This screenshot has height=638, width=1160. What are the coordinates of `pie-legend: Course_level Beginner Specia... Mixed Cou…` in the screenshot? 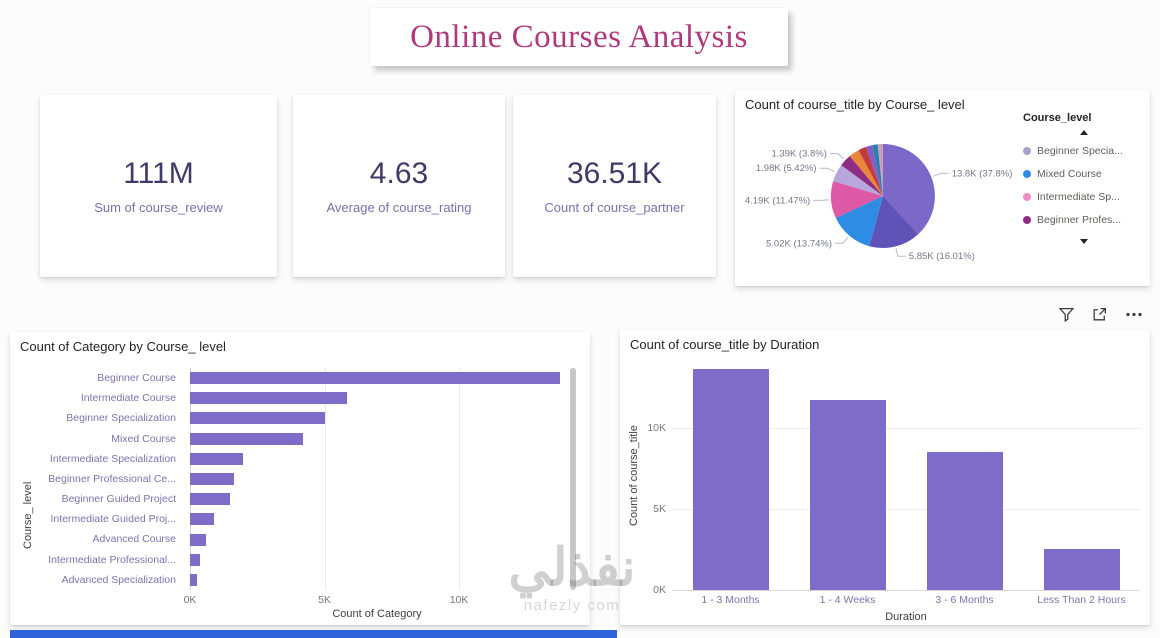 It's located at (1084, 178).